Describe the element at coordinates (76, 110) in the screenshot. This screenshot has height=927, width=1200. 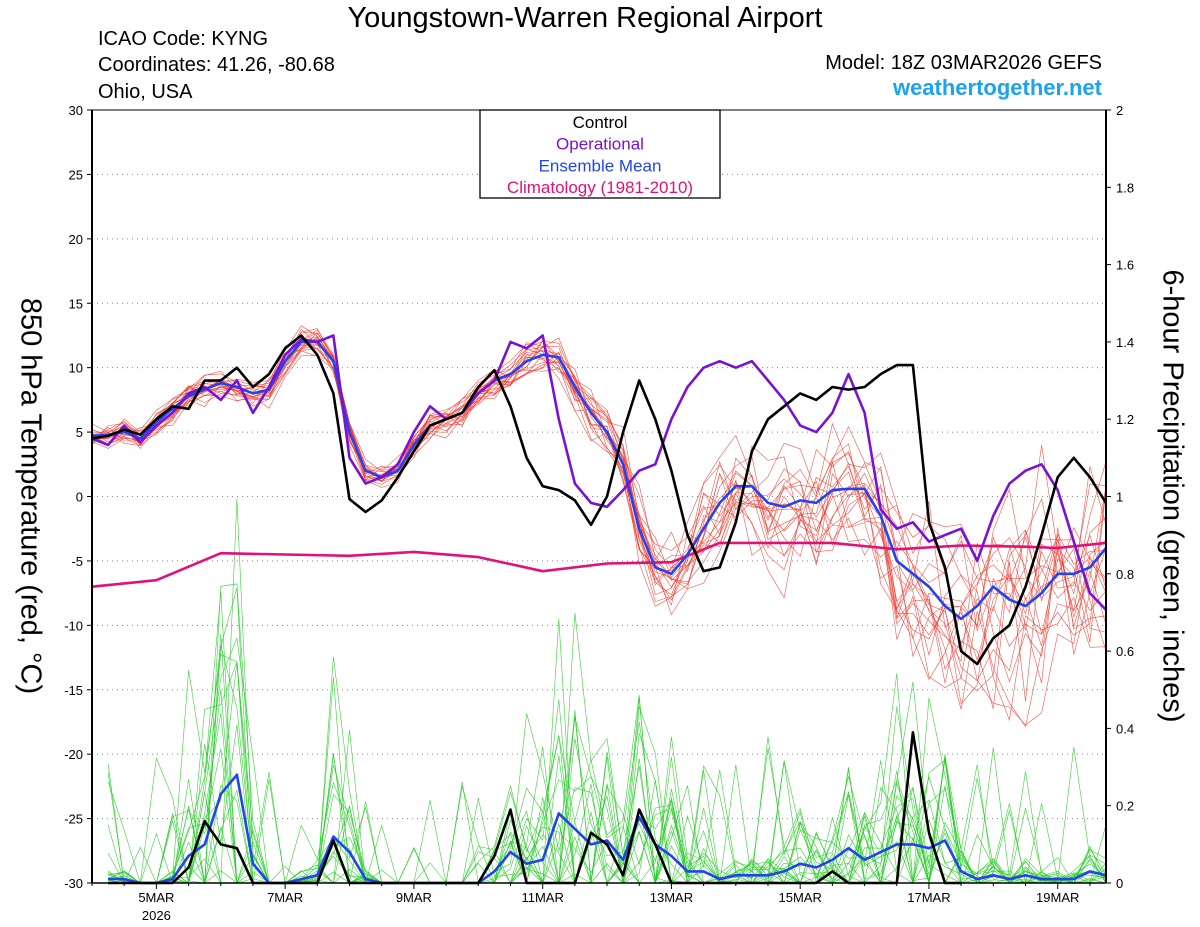
I see `y-tick-label: 30` at that location.